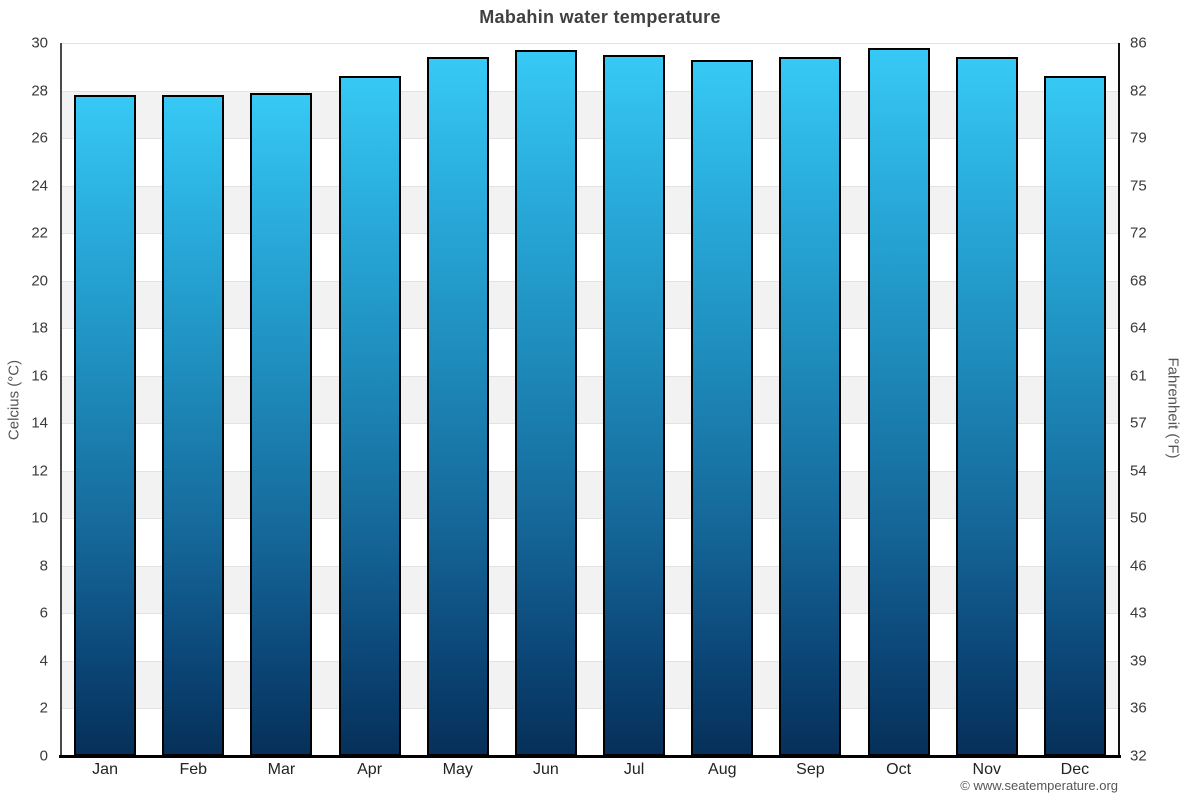 The height and width of the screenshot is (800, 1200). What do you see at coordinates (369, 416) in the screenshot?
I see `temperature-bar-apr` at bounding box center [369, 416].